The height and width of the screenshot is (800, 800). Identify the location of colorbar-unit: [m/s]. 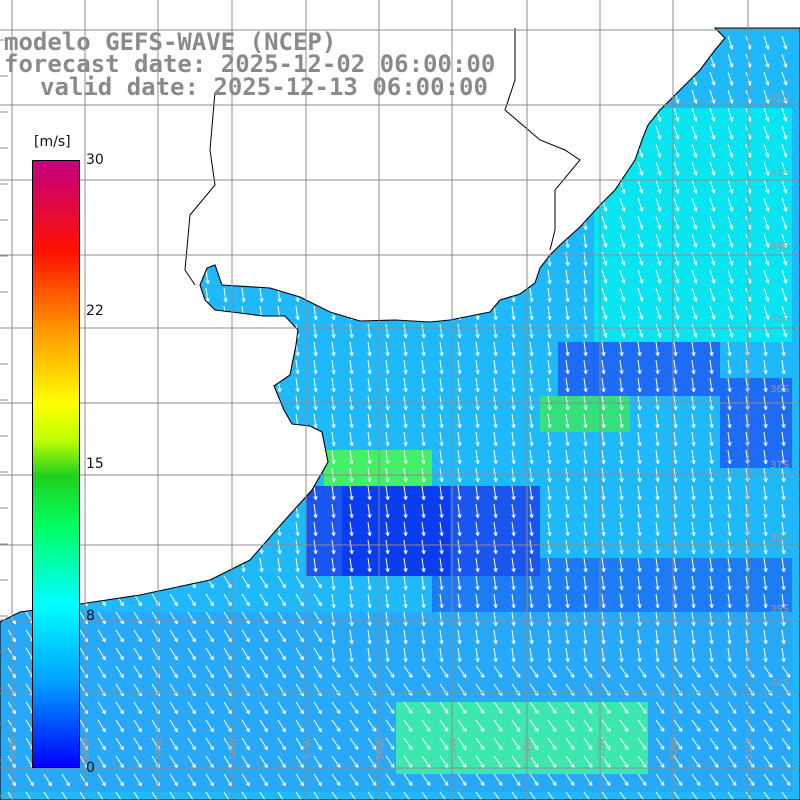
(52, 142).